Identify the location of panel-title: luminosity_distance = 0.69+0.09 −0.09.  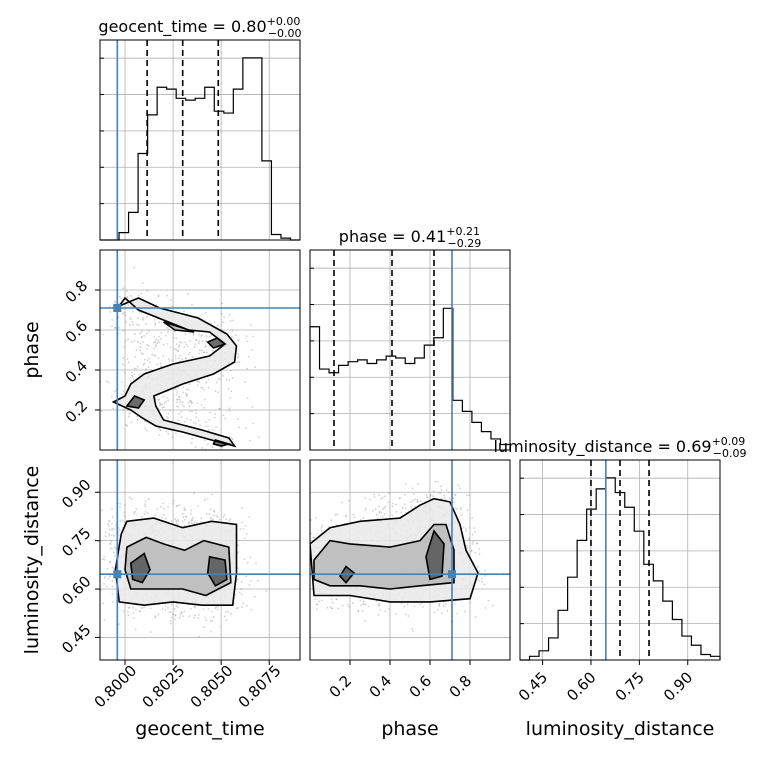
(619, 447).